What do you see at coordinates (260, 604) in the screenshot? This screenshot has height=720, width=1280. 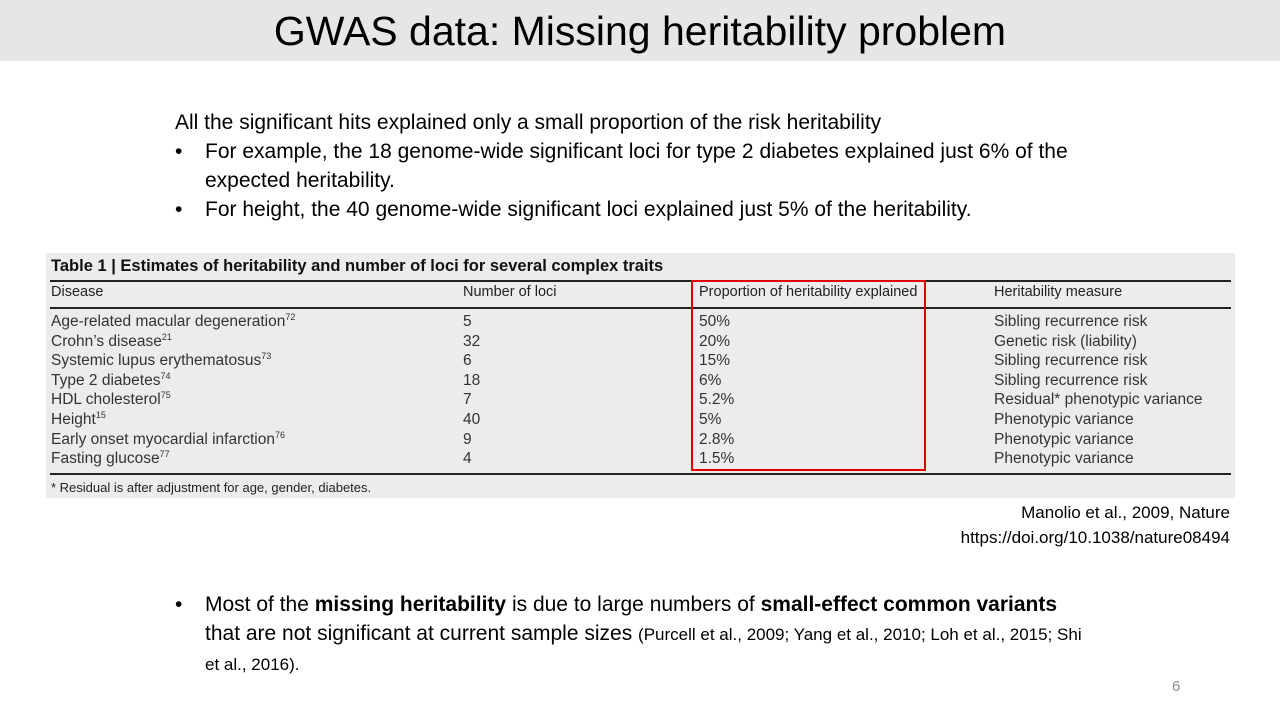 I see `text-segment: Most of the` at bounding box center [260, 604].